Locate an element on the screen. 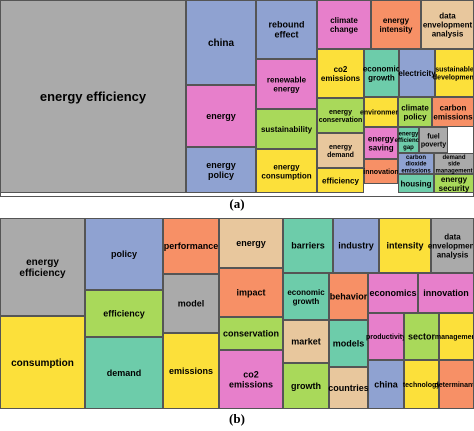 This screenshot has height=431, width=474. treemap-cell-label: energy saving is located at coordinates (381, 143).